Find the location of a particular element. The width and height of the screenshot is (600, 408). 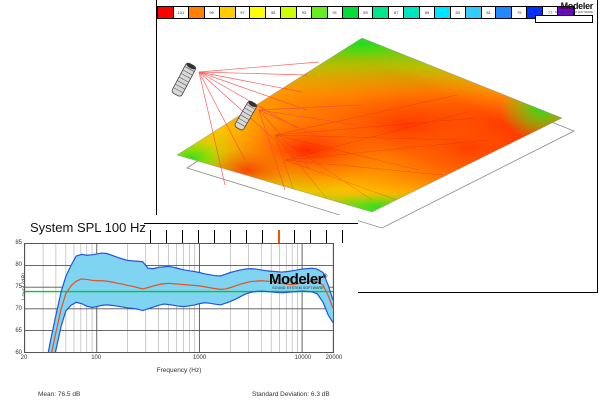

mean-spl-curve is located at coordinates (192, 315).